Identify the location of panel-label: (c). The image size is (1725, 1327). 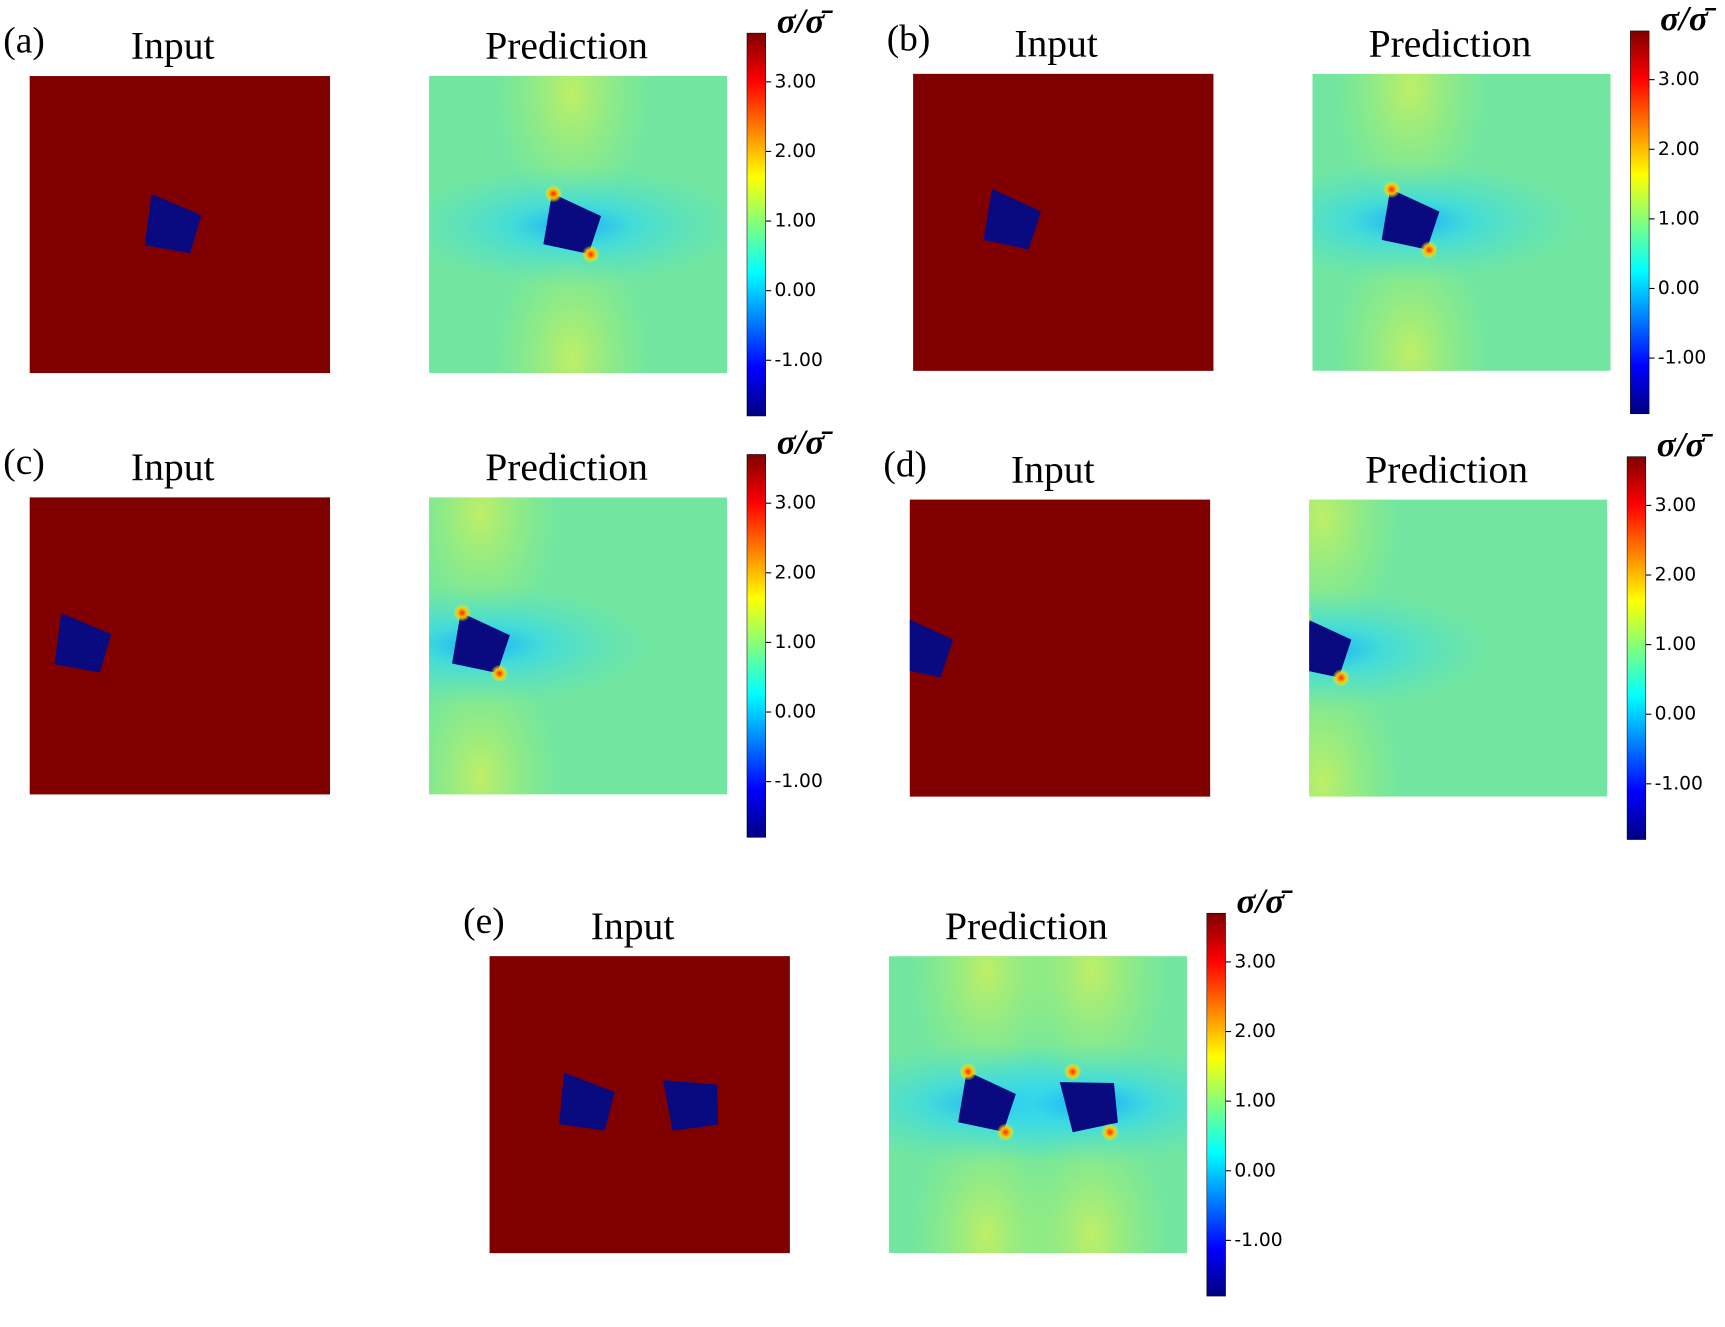
(24, 462).